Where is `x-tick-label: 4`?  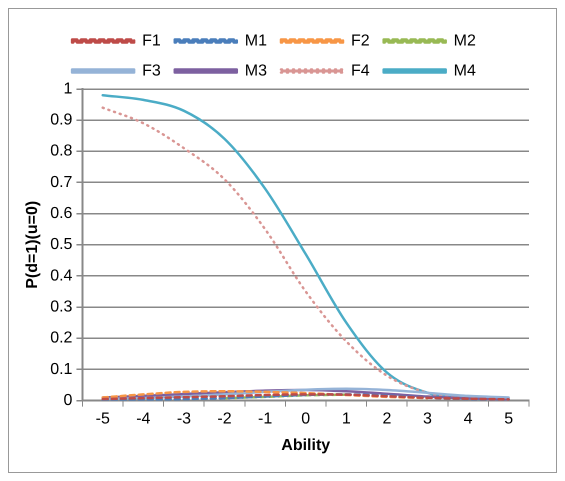 x-tick-label: 4 is located at coordinates (468, 419).